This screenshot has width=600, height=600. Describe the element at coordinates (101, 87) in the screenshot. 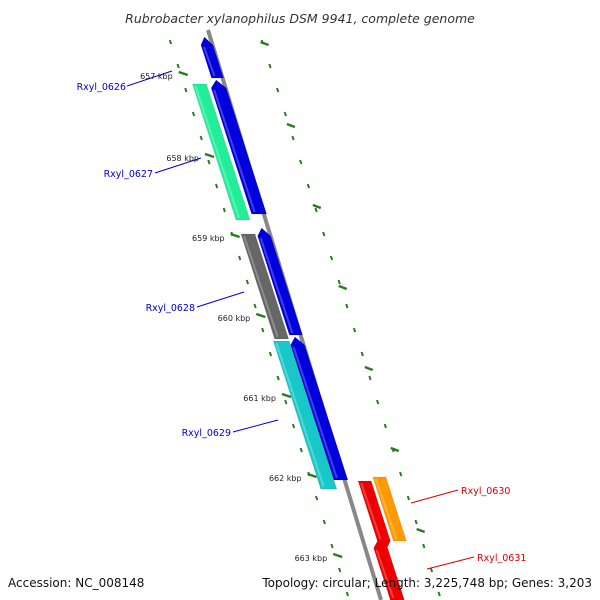

I see `gene-label-rxyl-0626: Rxyl_0626` at that location.